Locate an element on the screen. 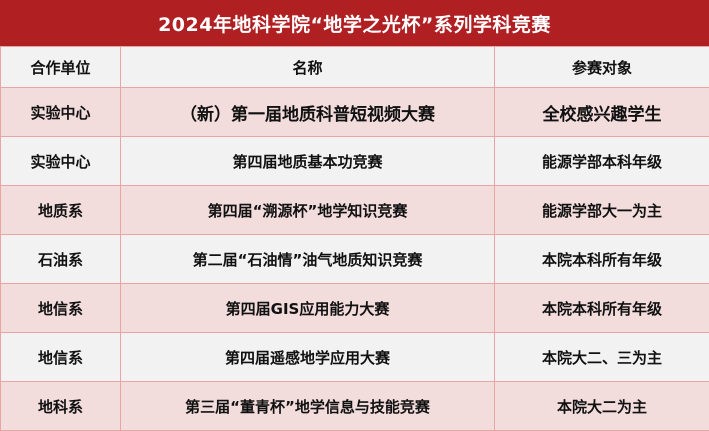  header-row: 合作单位 名称 参赛对象 is located at coordinates (355, 67).